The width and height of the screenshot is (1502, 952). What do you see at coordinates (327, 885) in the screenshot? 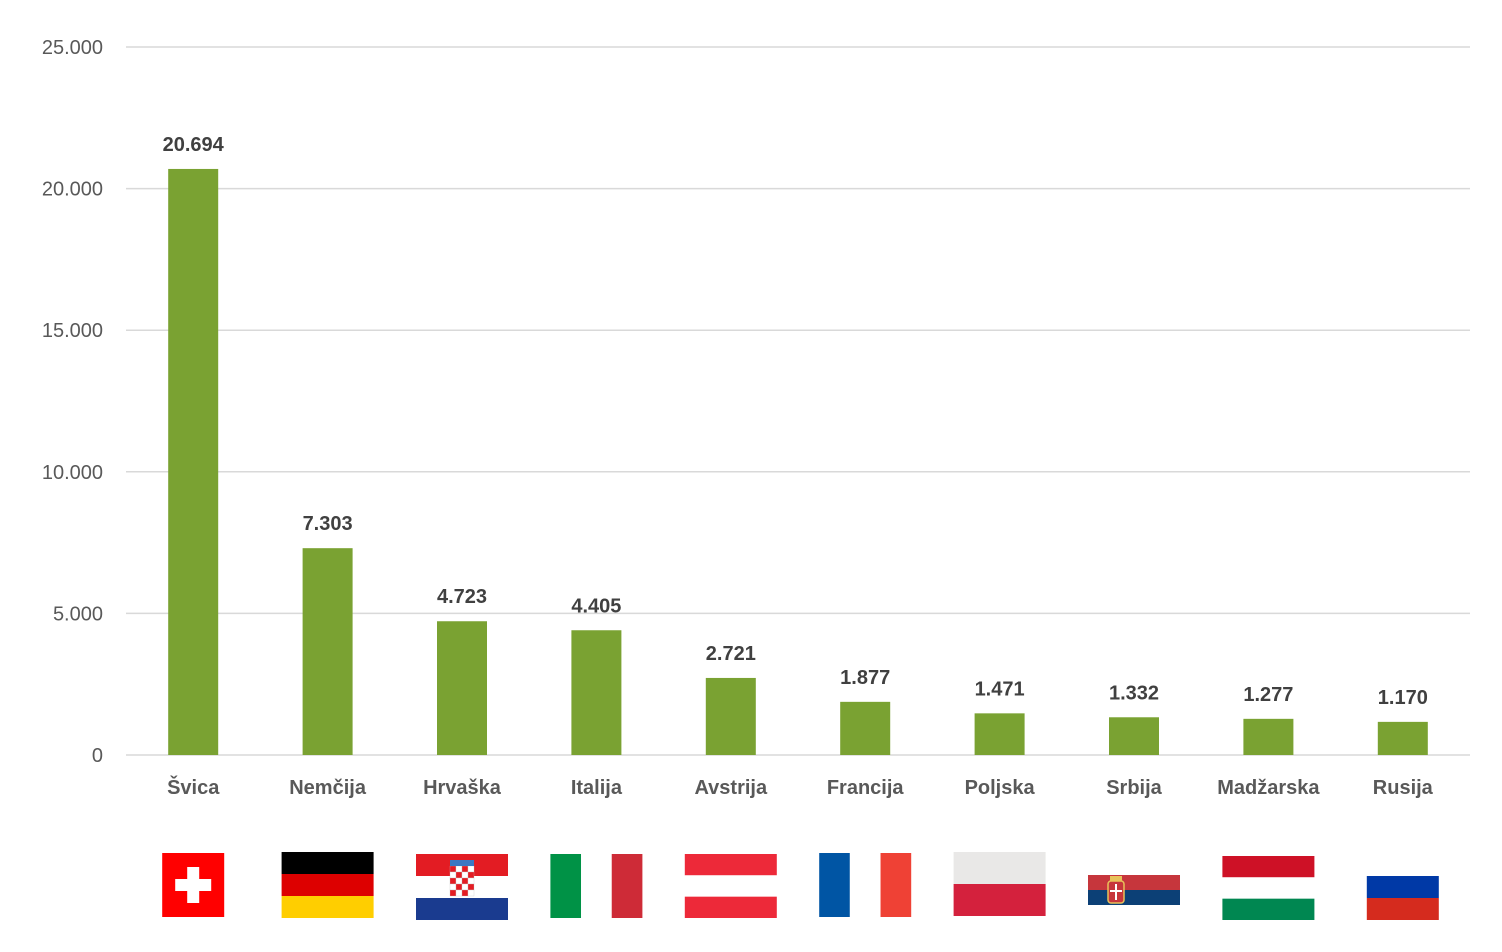
I see `germany-flag-icon` at bounding box center [327, 885].